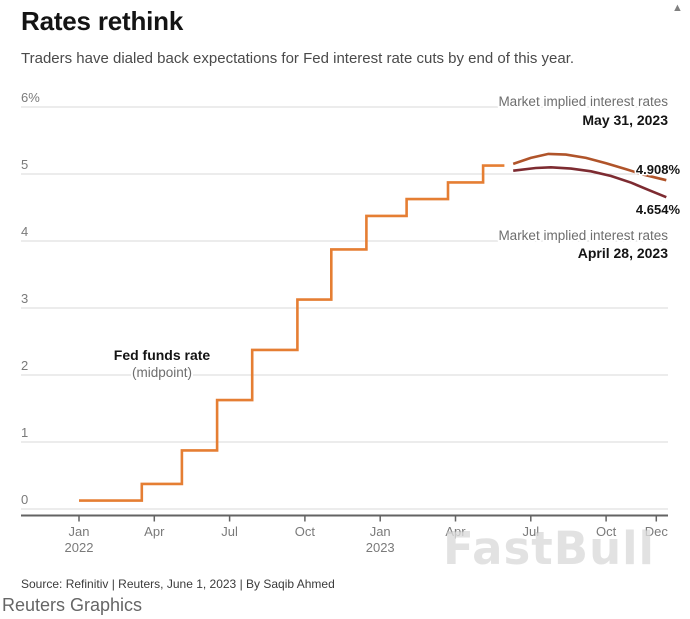  Describe the element at coordinates (30, 97) in the screenshot. I see `y-tick-label: 6%` at that location.